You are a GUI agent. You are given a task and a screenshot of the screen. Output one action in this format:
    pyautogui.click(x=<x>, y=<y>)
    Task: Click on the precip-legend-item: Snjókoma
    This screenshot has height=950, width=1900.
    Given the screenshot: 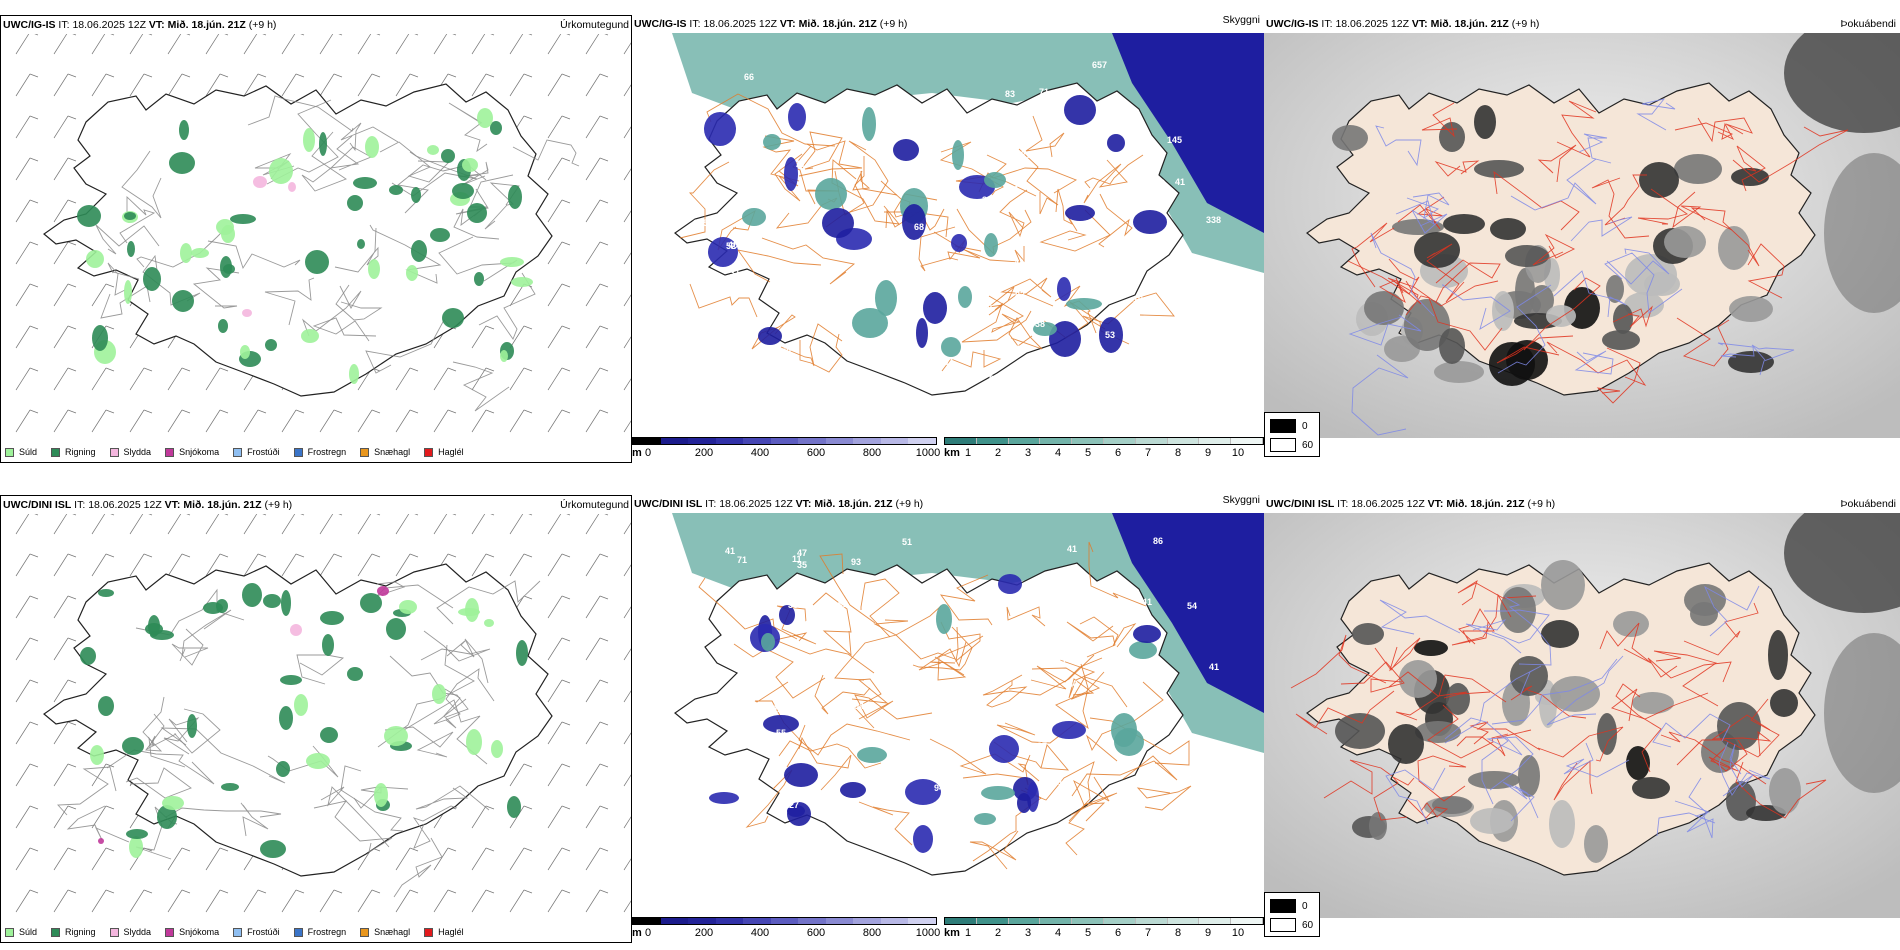 What is the action you would take?
    pyautogui.click(x=192, y=932)
    